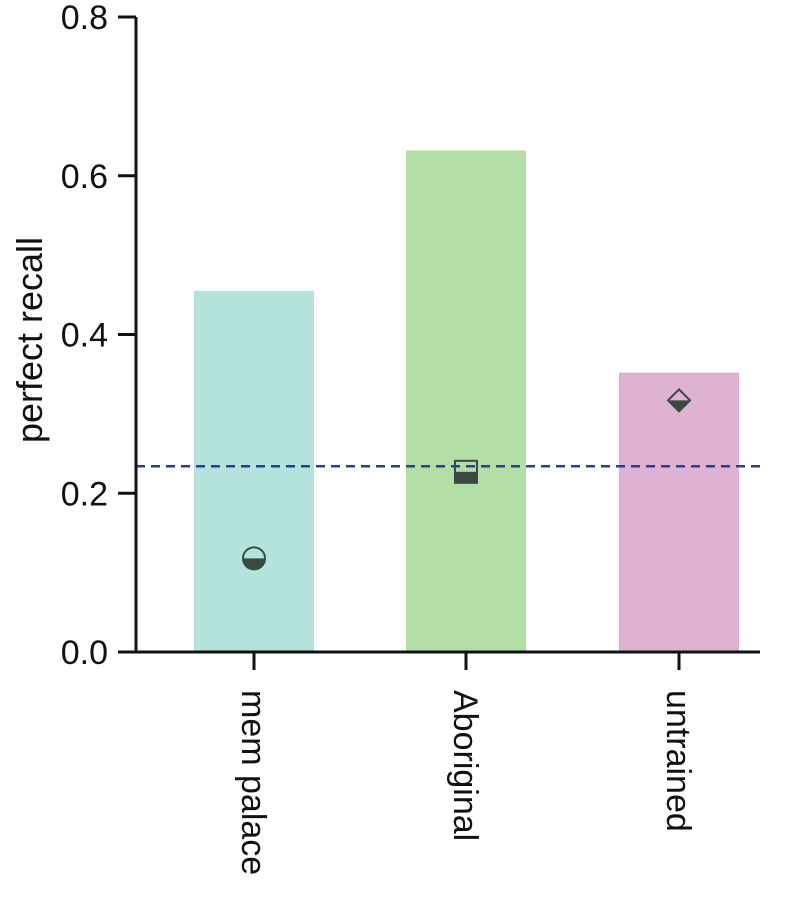 The width and height of the screenshot is (800, 899). What do you see at coordinates (253, 782) in the screenshot?
I see `x-category-label: mem palace` at bounding box center [253, 782].